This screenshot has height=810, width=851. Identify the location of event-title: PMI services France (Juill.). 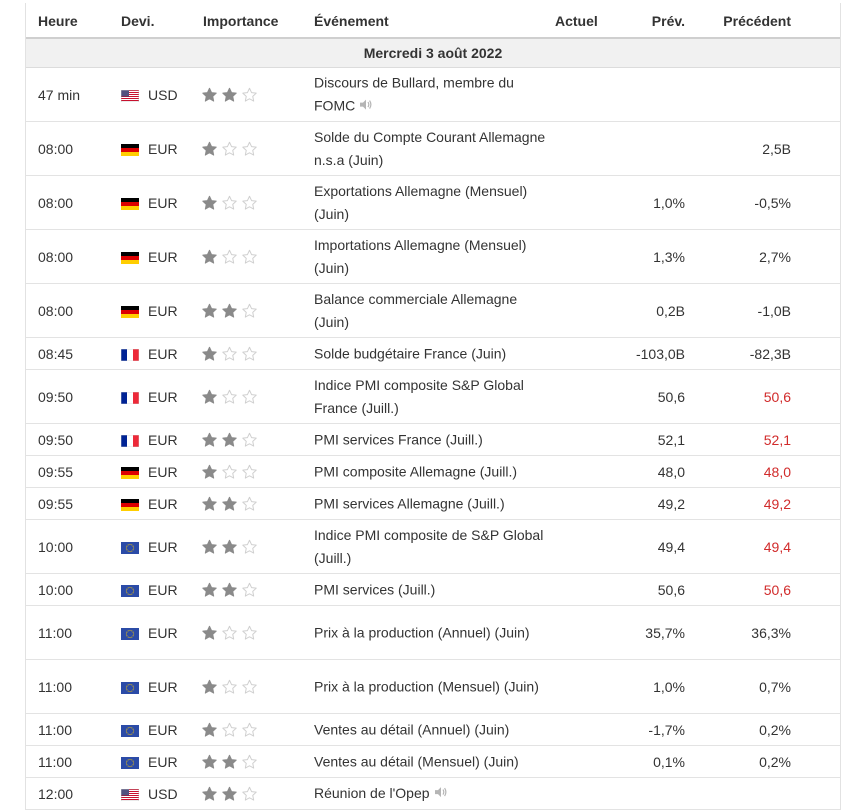
(398, 439).